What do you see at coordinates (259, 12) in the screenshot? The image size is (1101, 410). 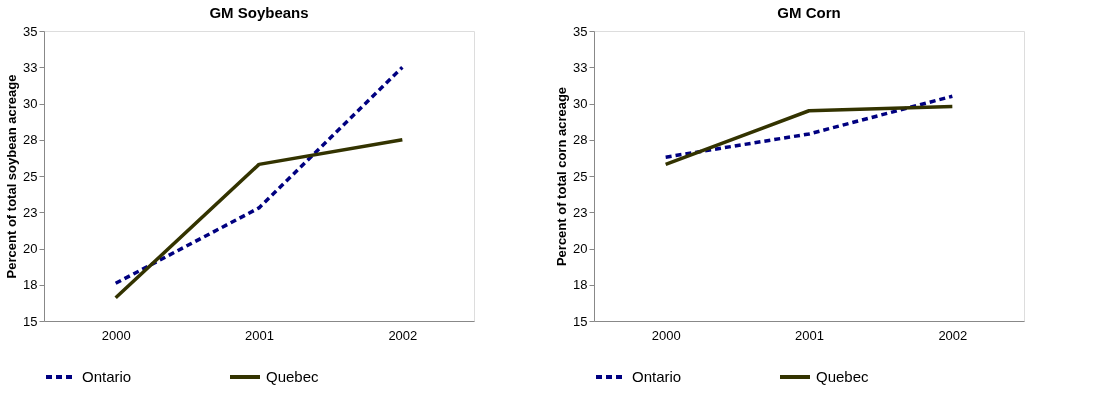 I see `chart-title: GM Soybeans` at bounding box center [259, 12].